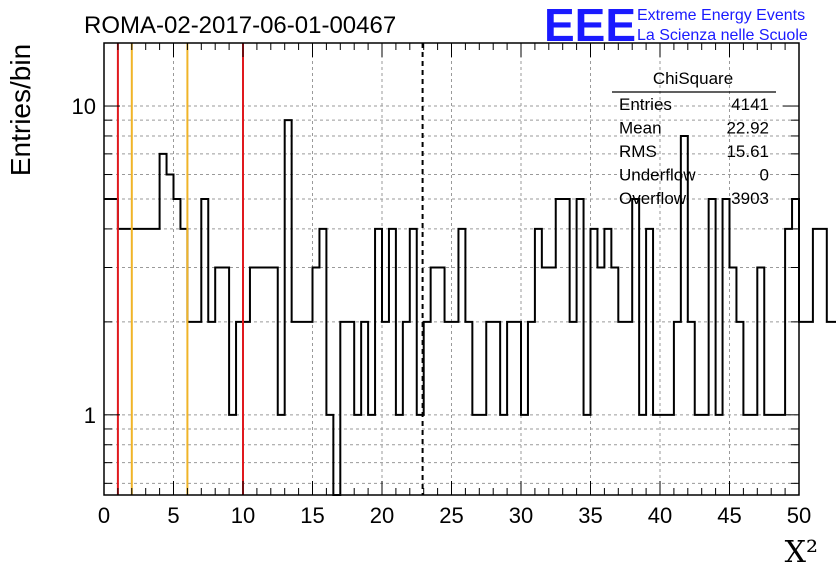 Image resolution: width=836 pixels, height=572 pixels. I want to click on stats-value: 4141, so click(750, 104).